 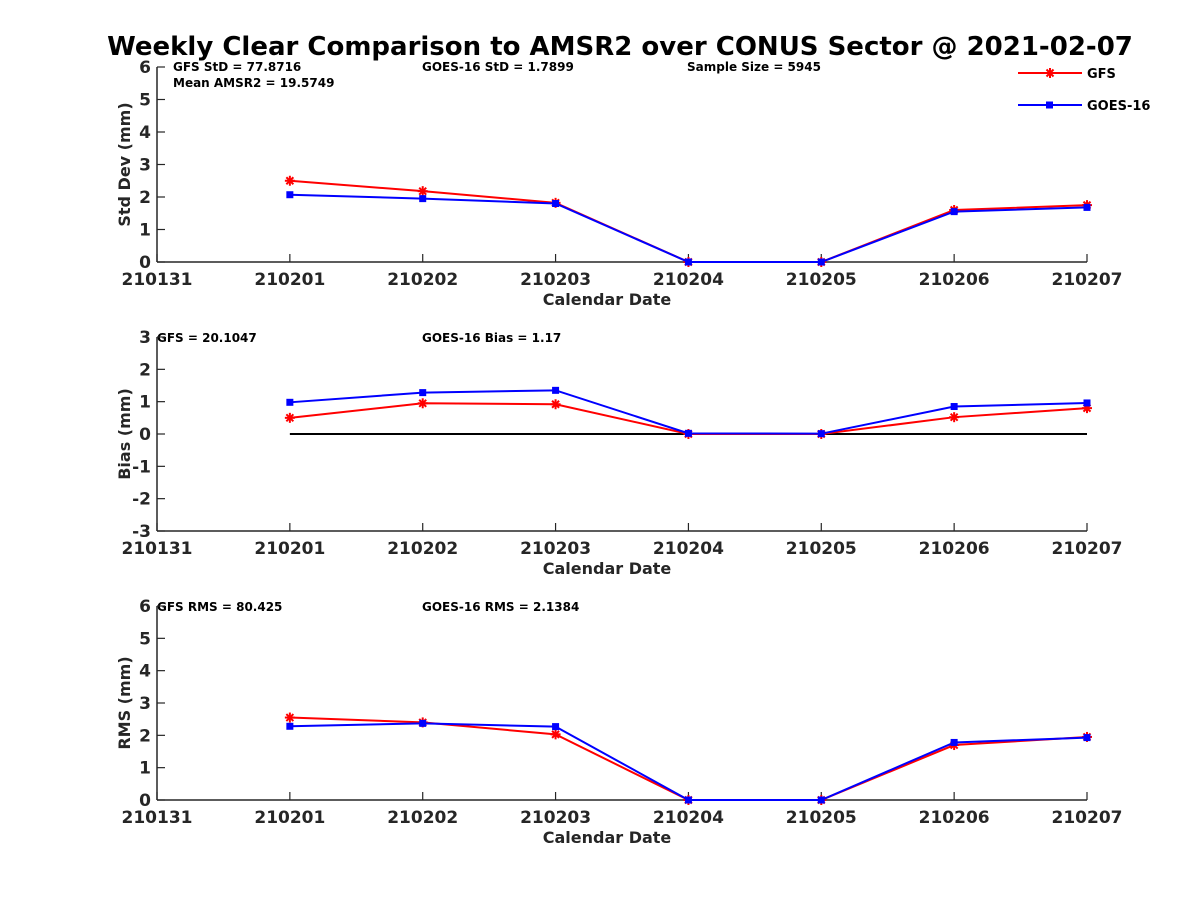 I want to click on rms-gfs-stat: GFS RMS = 80.425, so click(x=219, y=607).